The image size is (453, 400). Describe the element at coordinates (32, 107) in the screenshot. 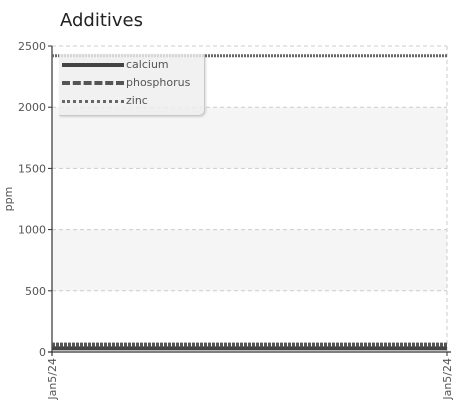

I see `y-tick-label: 2000` at that location.